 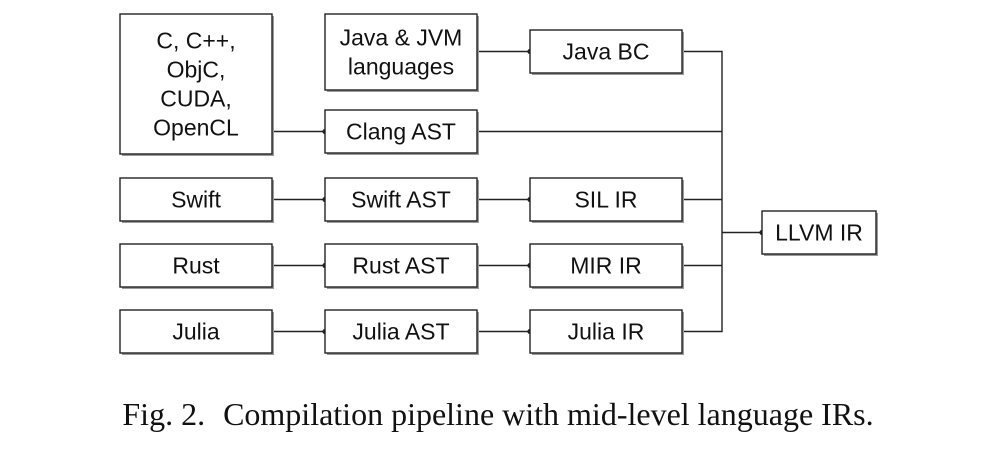 What do you see at coordinates (196, 99) in the screenshot?
I see `node-label: CUDA,` at bounding box center [196, 99].